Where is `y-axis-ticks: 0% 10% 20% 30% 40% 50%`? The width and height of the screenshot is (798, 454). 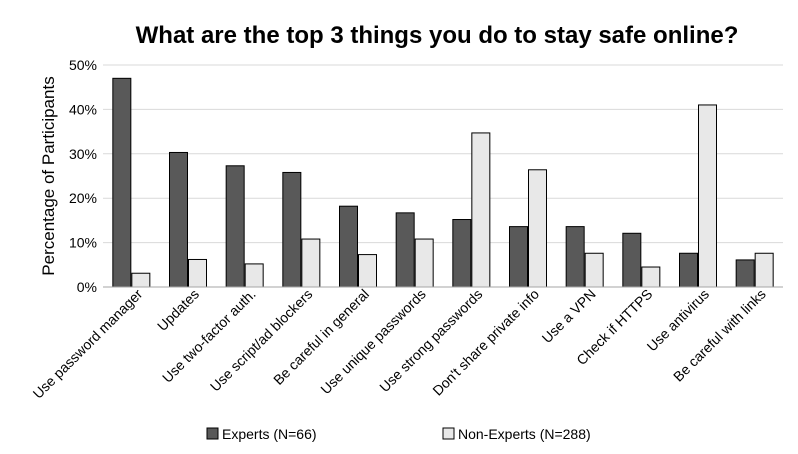
y-axis-ticks: 0% 10% 20% 30% 40% 50% is located at coordinates (83, 176).